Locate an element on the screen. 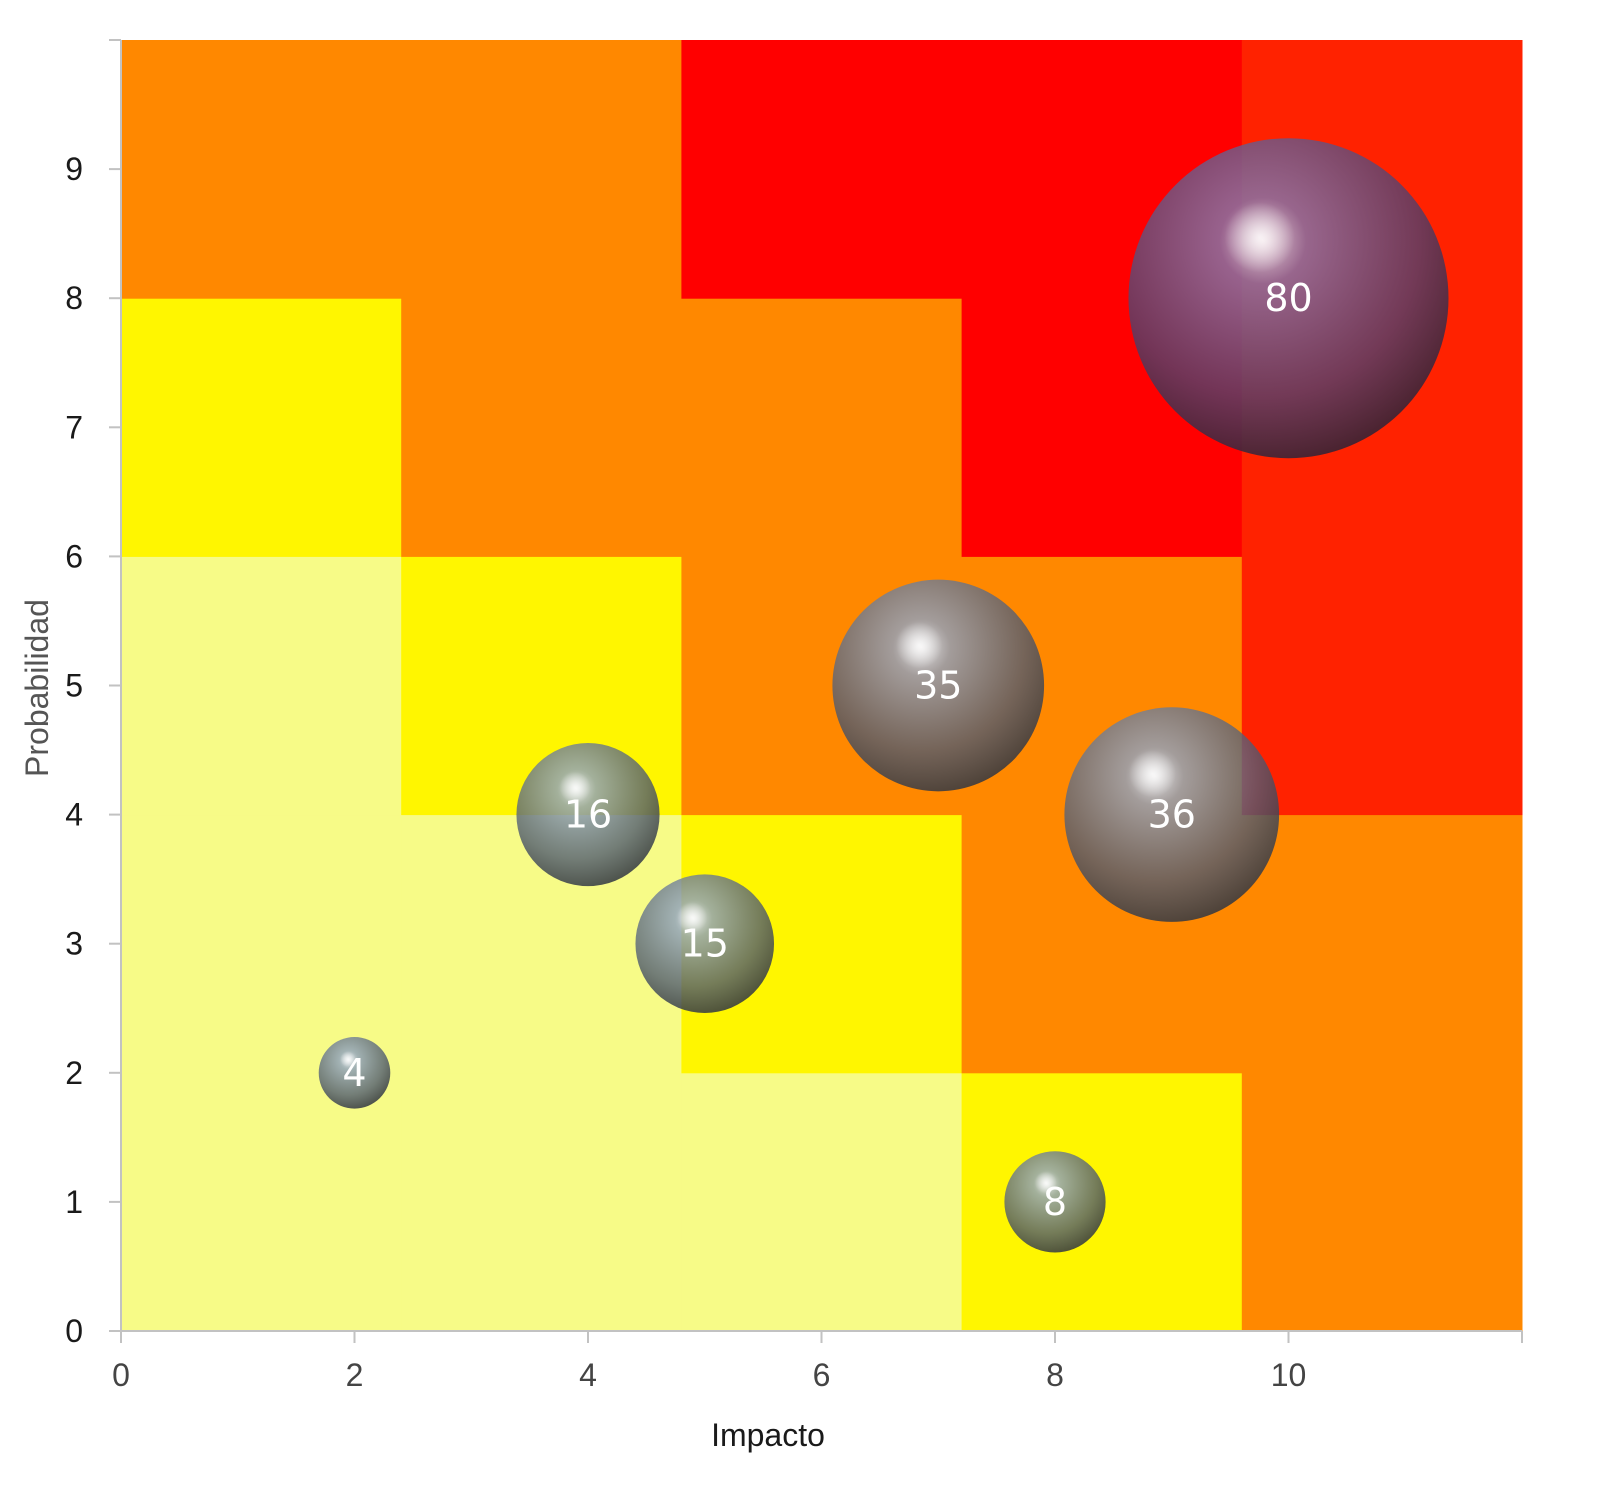  bubble: 4 is located at coordinates (354, 1073).